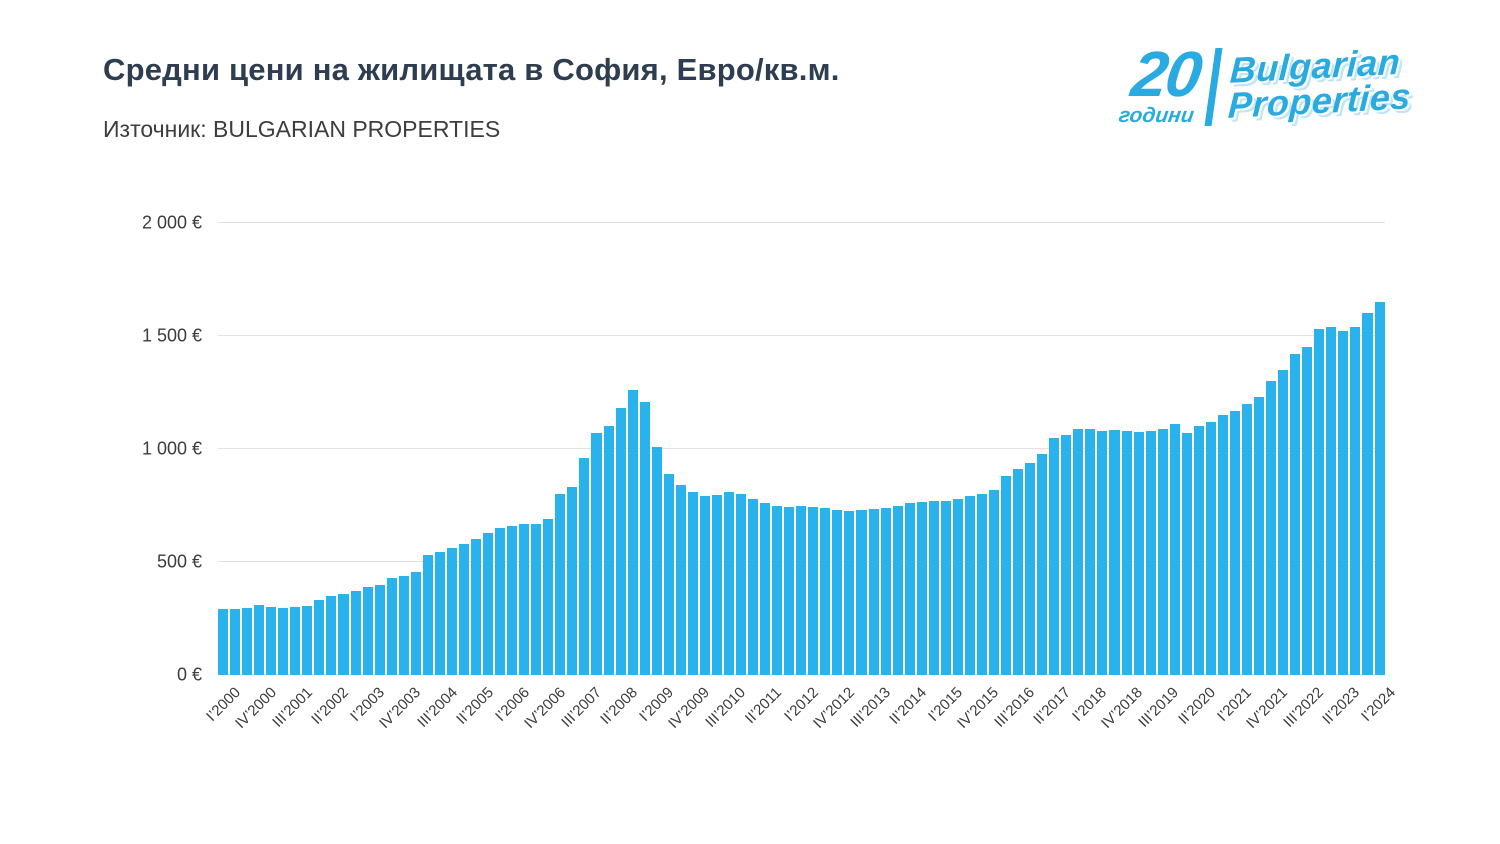 Image resolution: width=1500 pixels, height=844 pixels. I want to click on x-tick-label: III’2010, so click(726, 707).